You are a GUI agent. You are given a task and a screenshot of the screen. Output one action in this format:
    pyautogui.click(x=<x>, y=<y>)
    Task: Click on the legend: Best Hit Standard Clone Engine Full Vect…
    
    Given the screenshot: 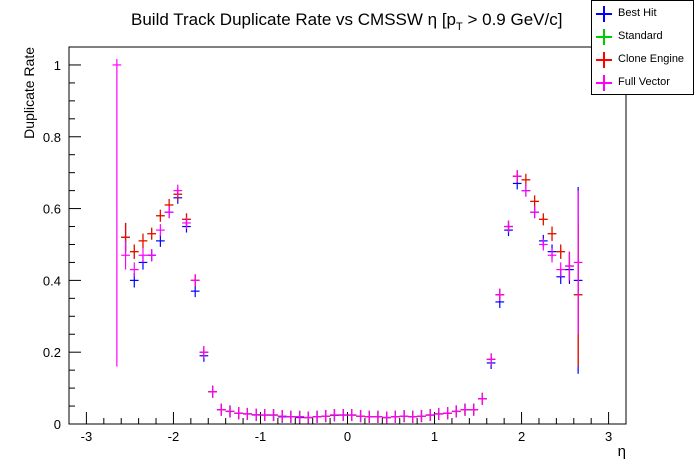 What is the action you would take?
    pyautogui.click(x=642, y=47)
    